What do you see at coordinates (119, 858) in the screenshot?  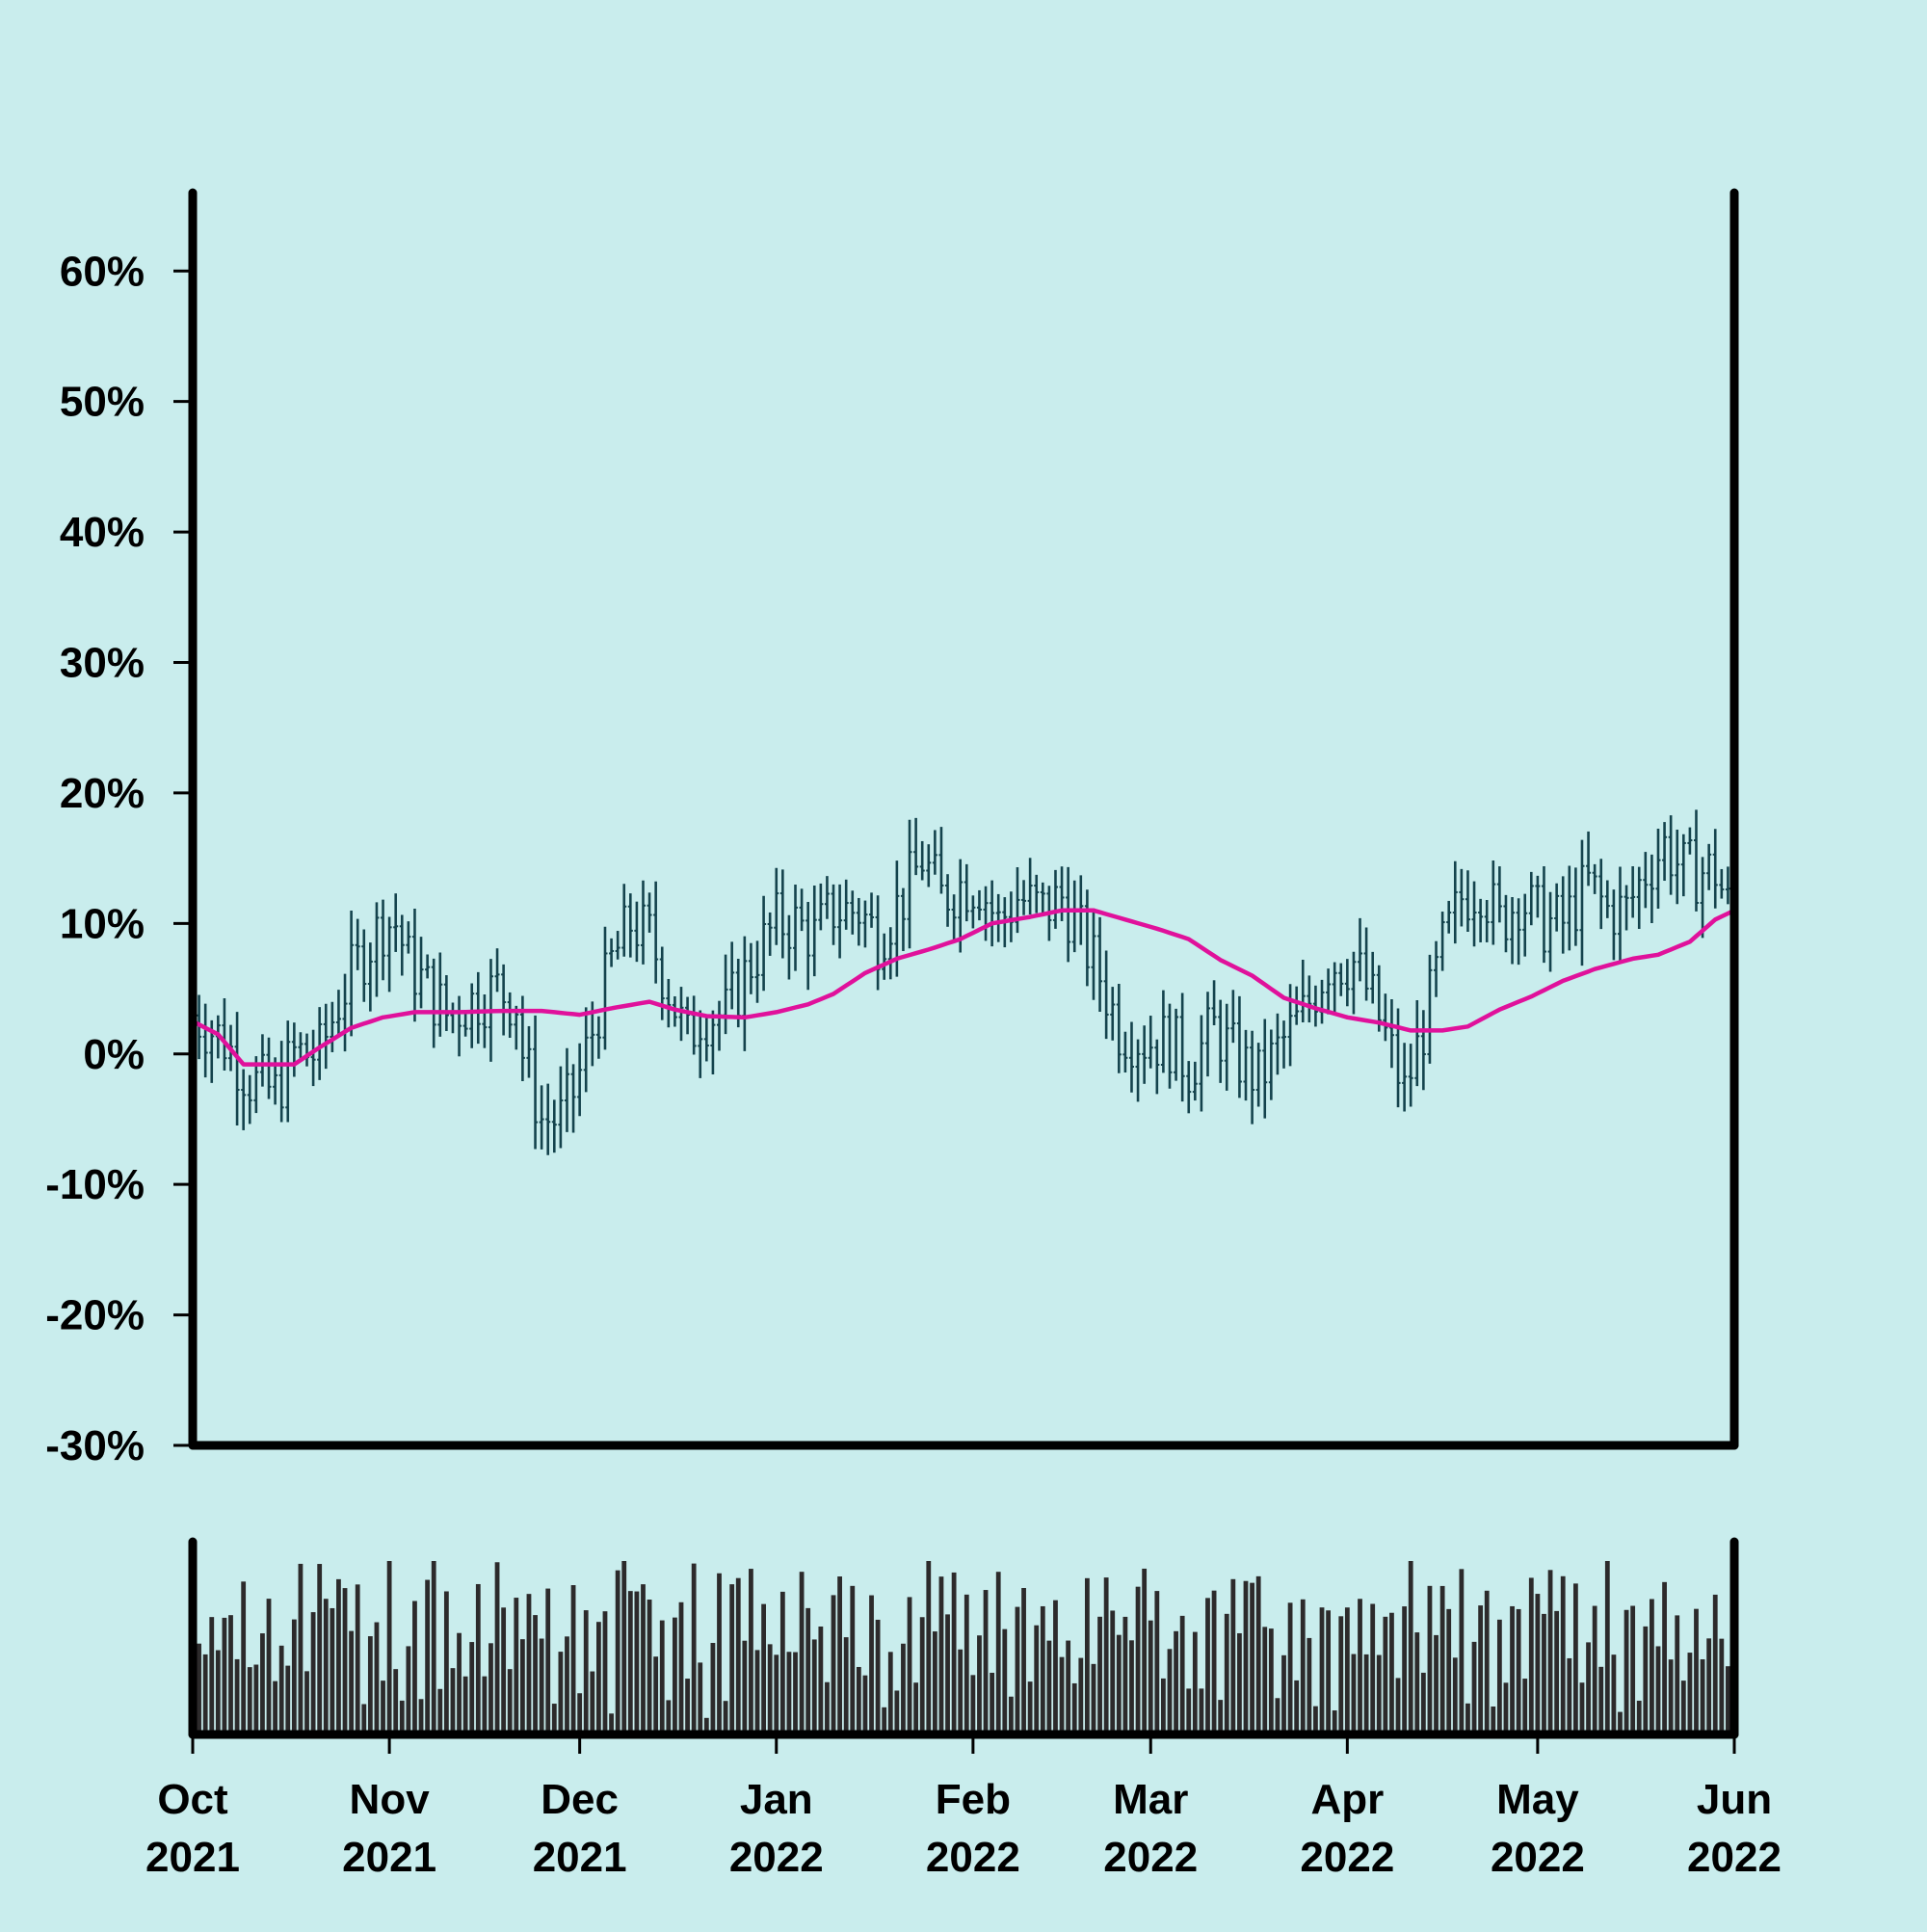 I see `y-axis: -30% -20% -10% 0% 10% 20% 30% 40% 50% 60%` at bounding box center [119, 858].